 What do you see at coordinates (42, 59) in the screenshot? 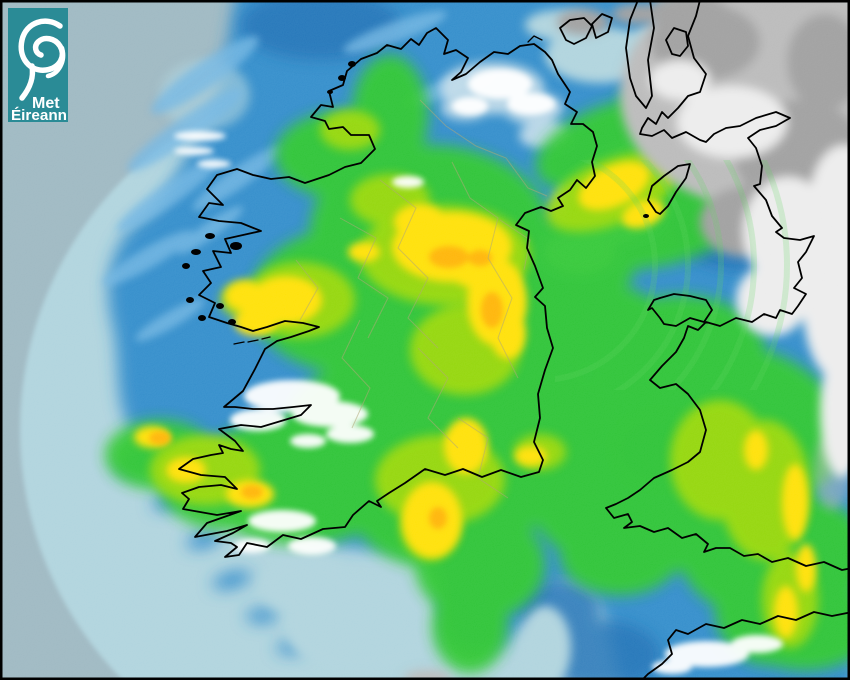
I see `hurricane-spiral-icon` at bounding box center [42, 59].